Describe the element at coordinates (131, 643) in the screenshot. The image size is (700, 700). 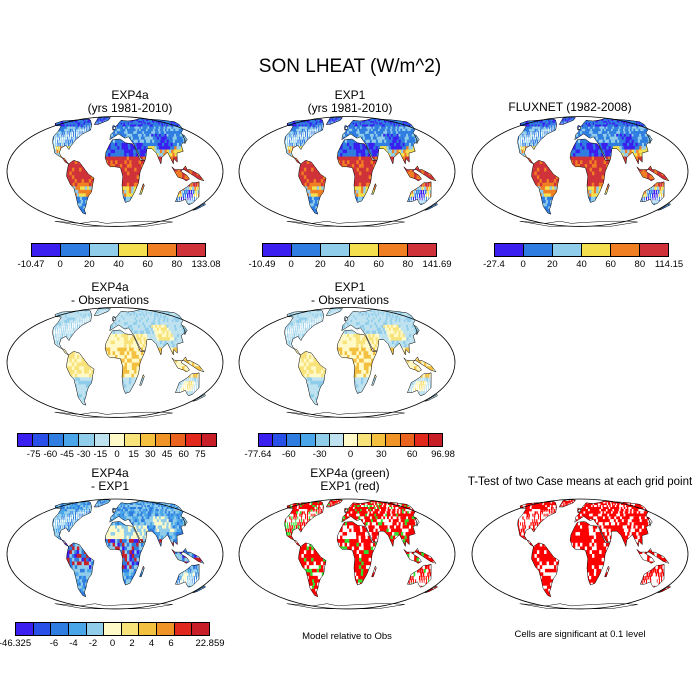
I see `colorbar-tick-label: 2` at that location.